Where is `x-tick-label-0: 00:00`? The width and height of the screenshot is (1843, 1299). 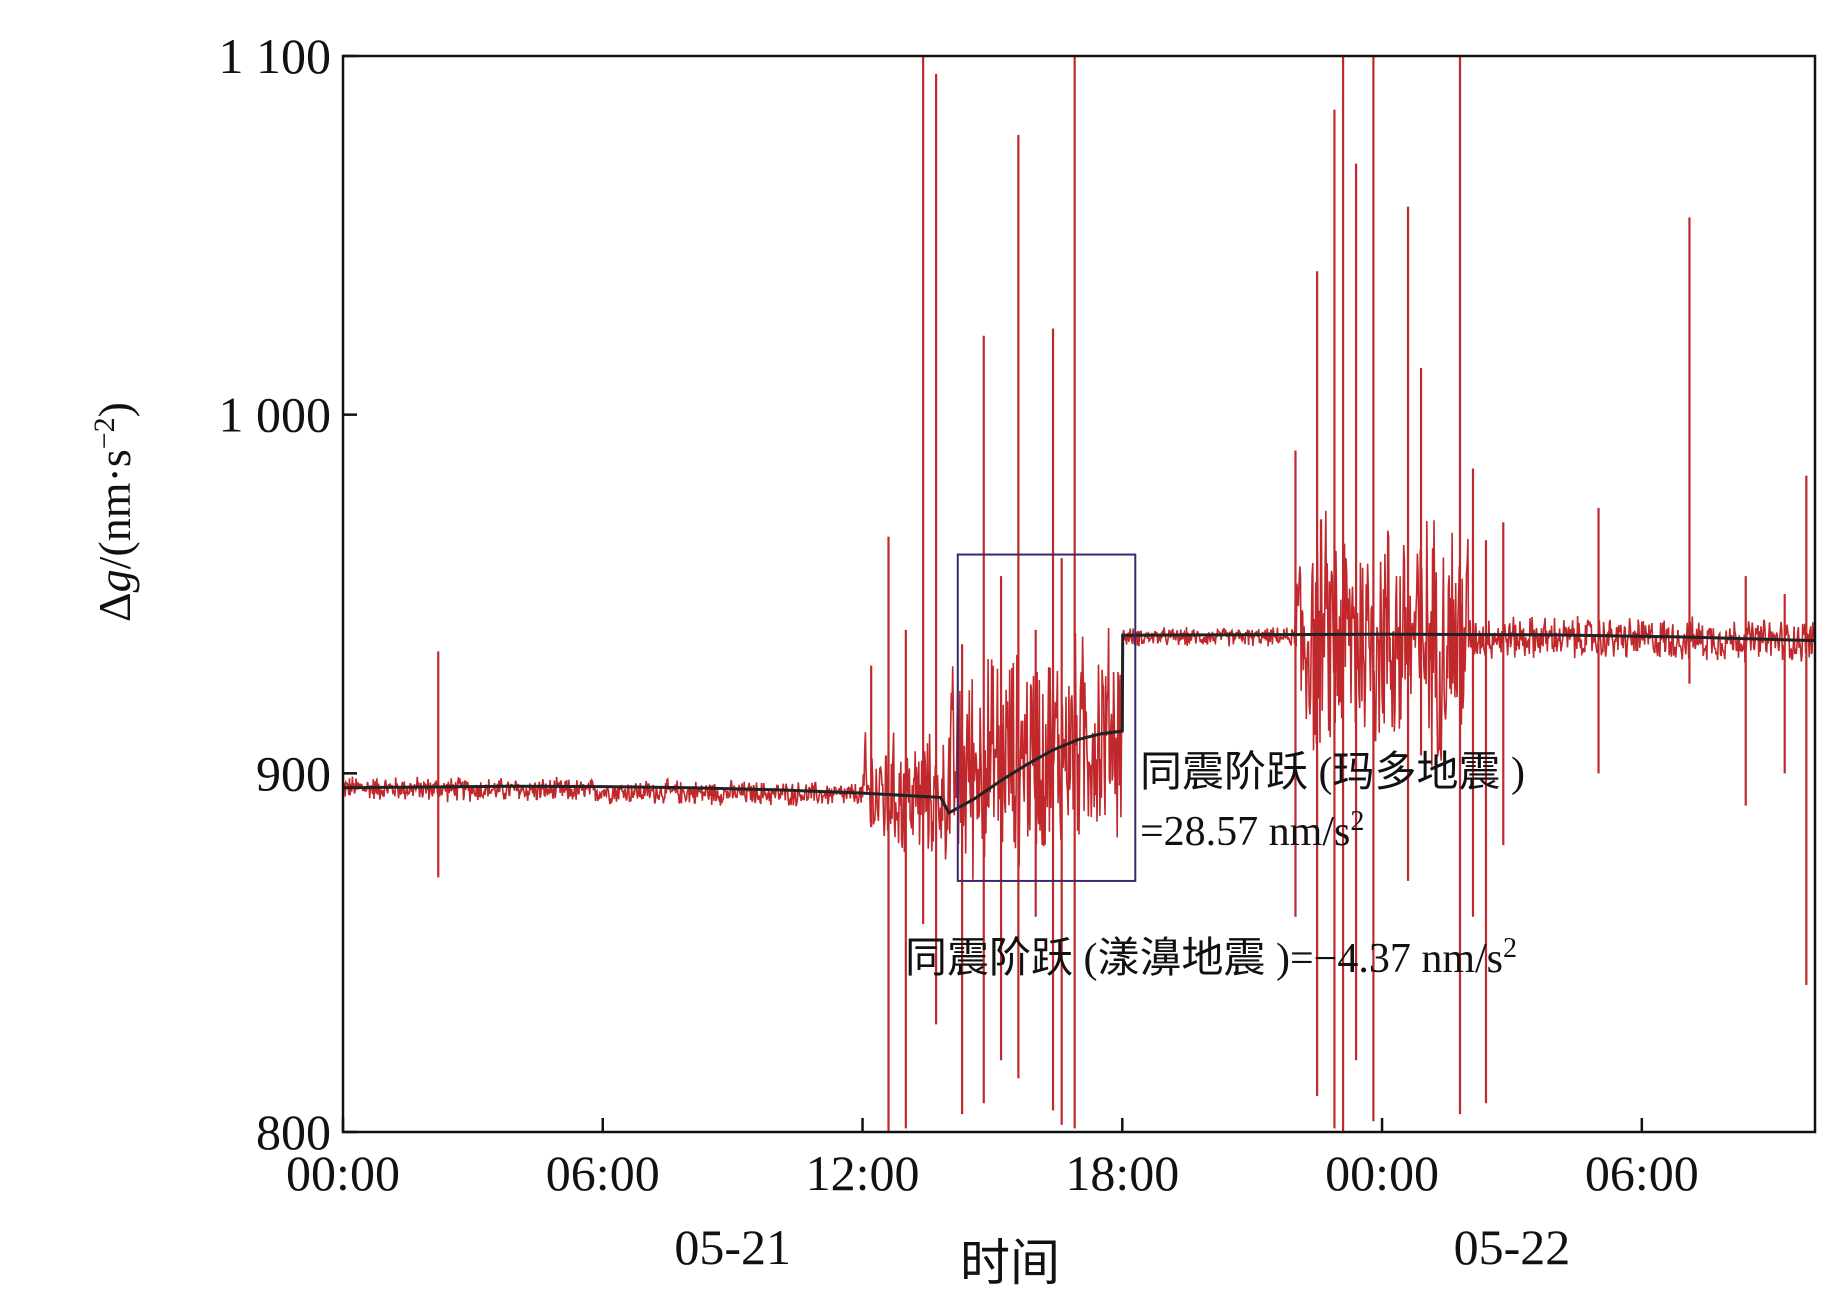
x-tick-label-0: 00:00 is located at coordinates (343, 1173).